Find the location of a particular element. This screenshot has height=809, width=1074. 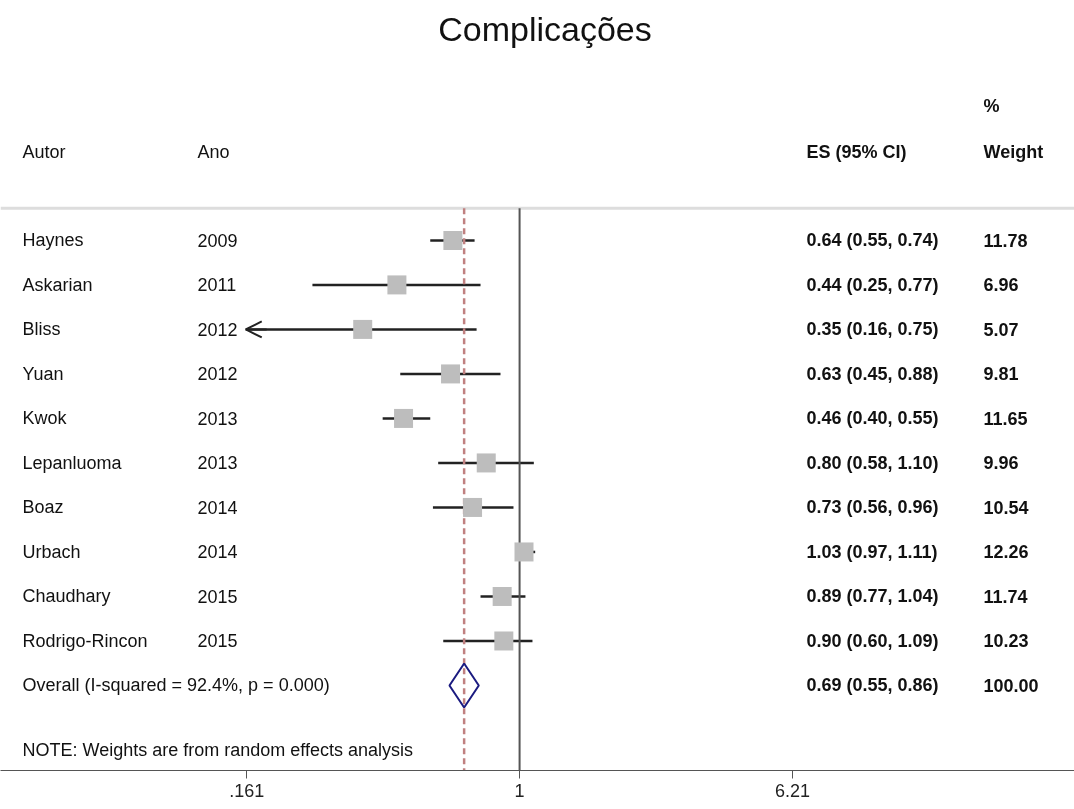

y-tick-label: Kwok is located at coordinates (45, 418).